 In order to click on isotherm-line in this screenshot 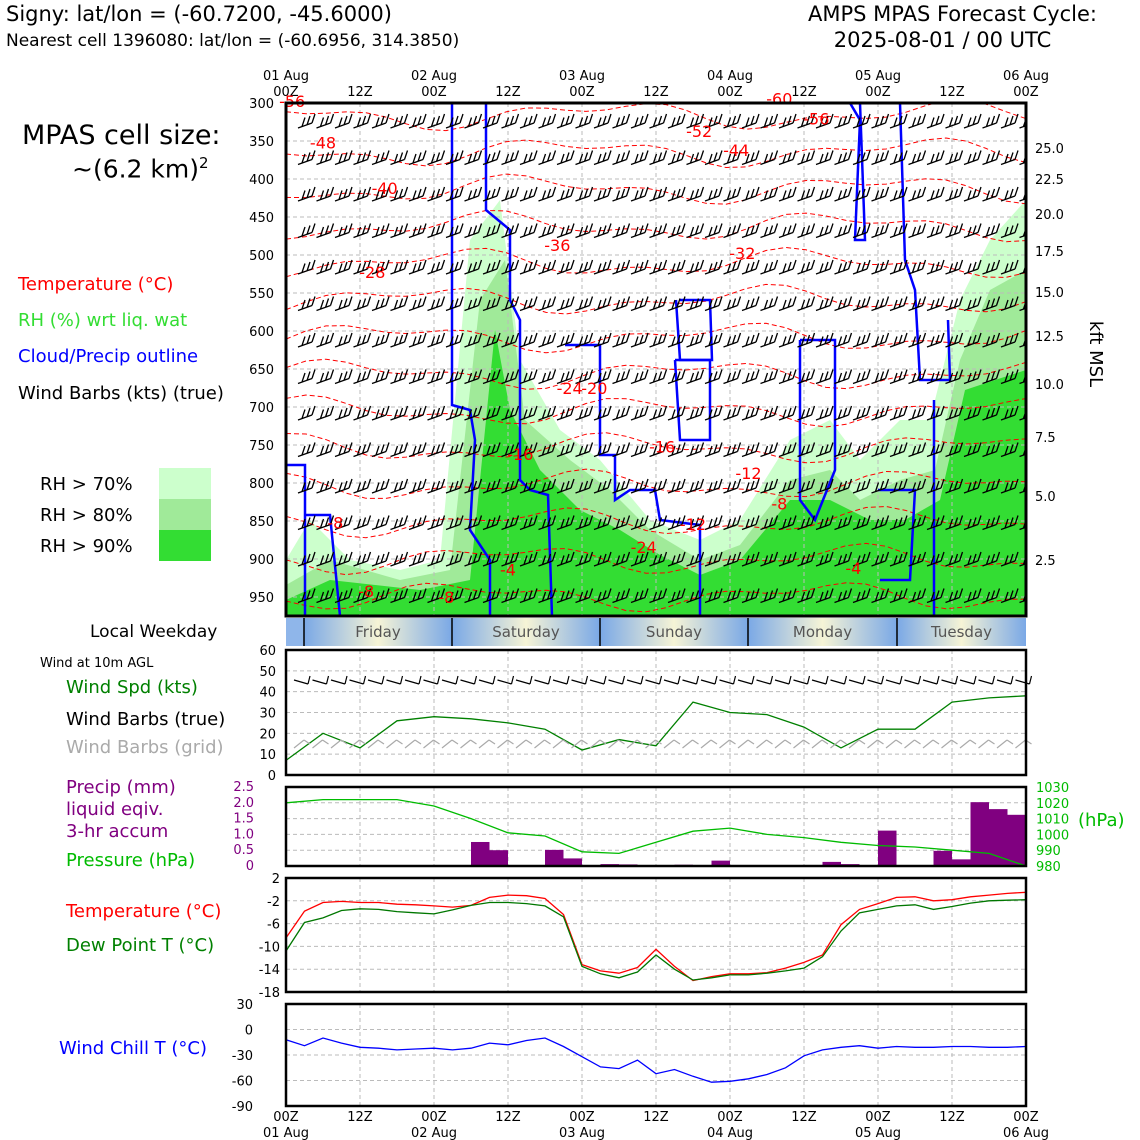, I will do `click(656, 448)`.